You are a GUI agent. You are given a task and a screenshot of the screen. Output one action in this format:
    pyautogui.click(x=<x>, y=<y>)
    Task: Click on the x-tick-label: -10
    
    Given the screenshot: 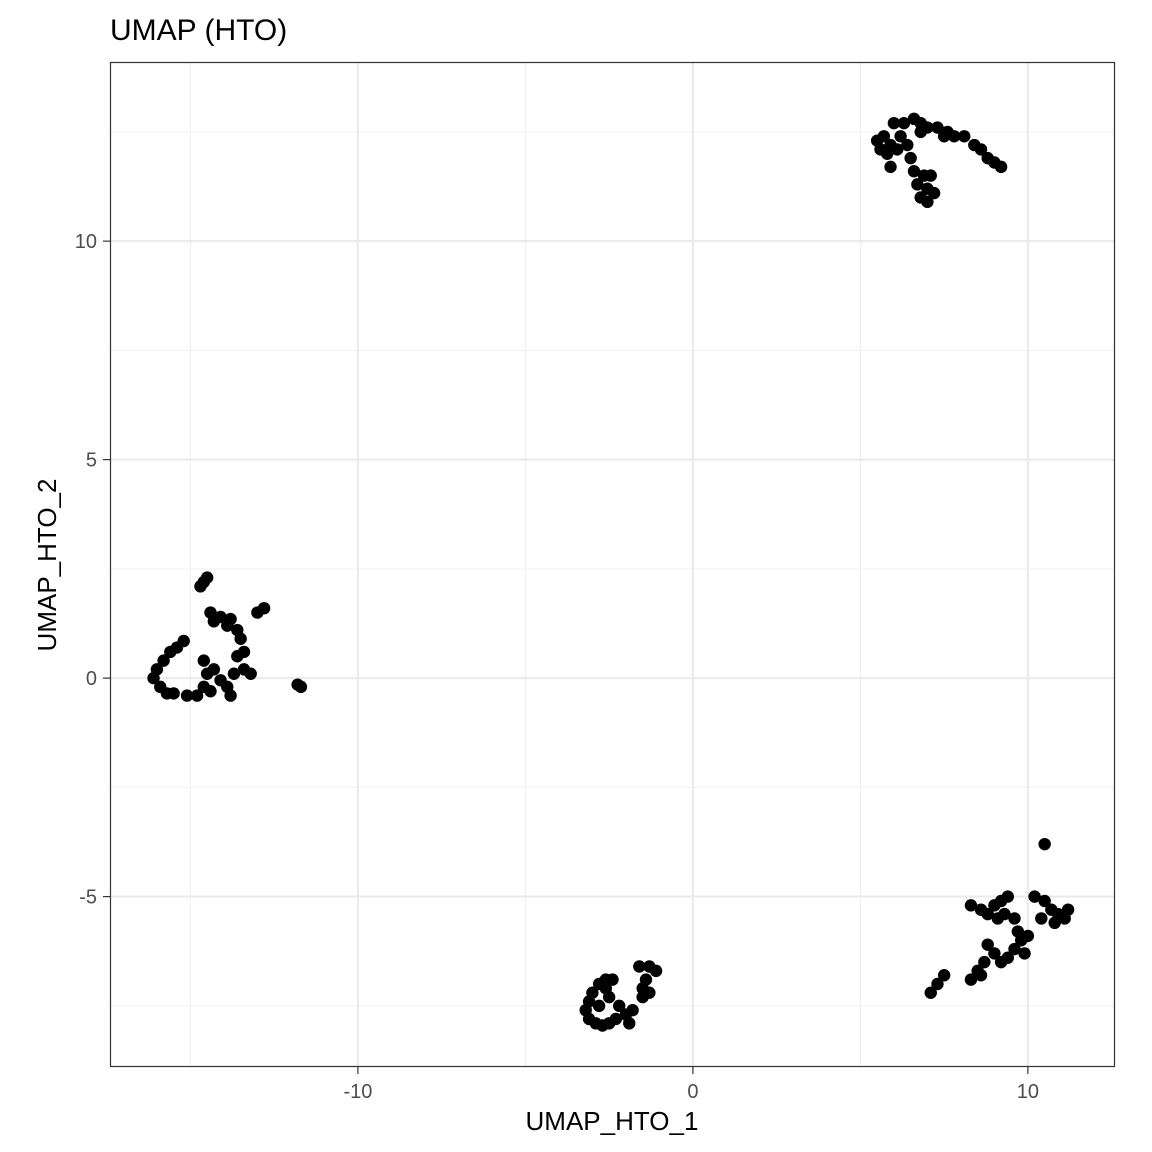 What is the action you would take?
    pyautogui.click(x=357, y=1092)
    